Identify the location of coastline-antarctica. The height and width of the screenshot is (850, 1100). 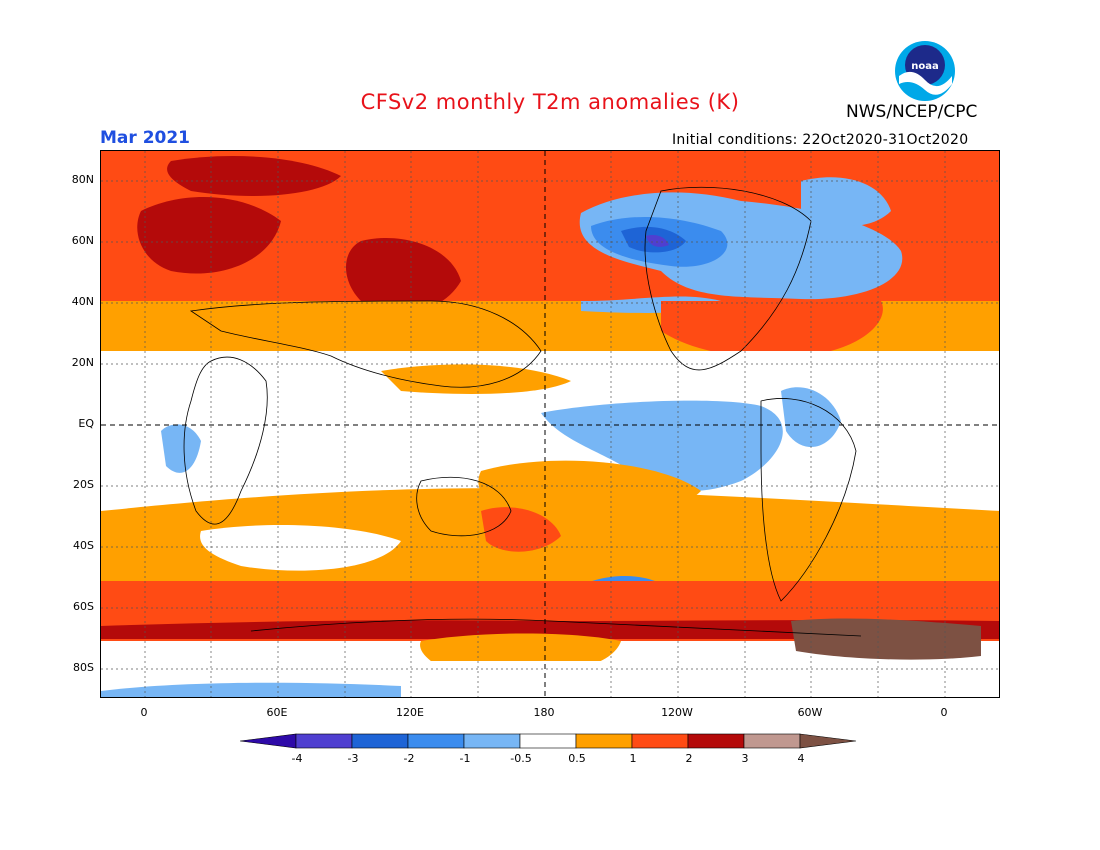
(556, 627).